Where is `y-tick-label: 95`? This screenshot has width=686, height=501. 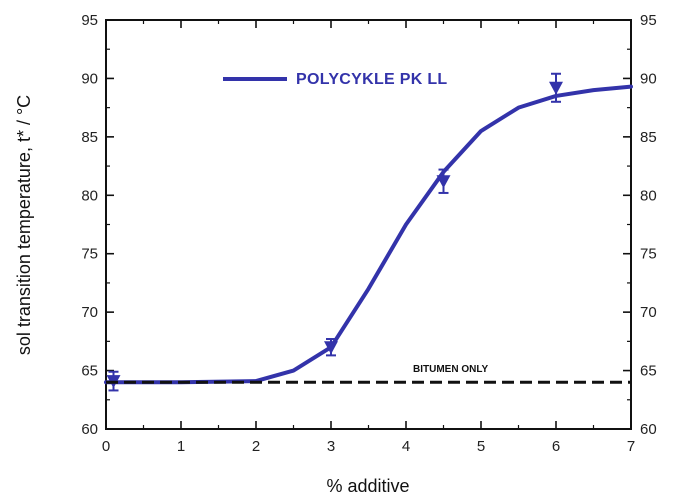
y-tick-label: 95 is located at coordinates (89, 20).